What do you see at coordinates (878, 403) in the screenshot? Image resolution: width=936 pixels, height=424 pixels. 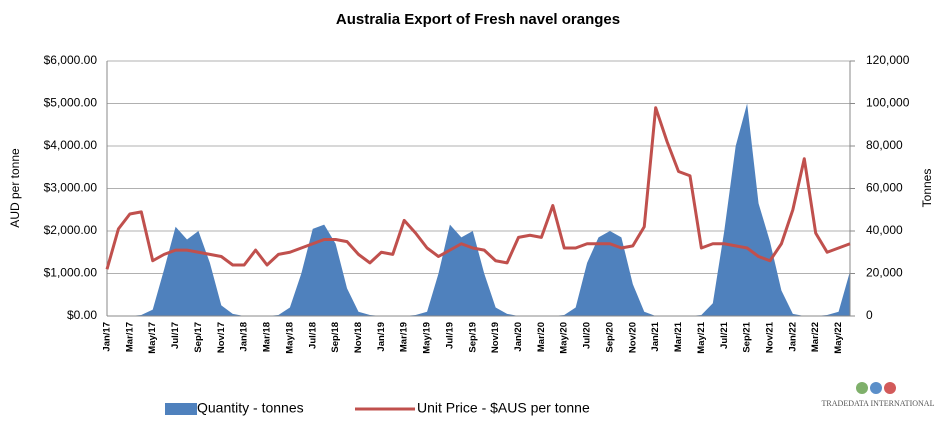 I see `watermark: TRADEDATA INTERNATIONAL` at bounding box center [878, 403].